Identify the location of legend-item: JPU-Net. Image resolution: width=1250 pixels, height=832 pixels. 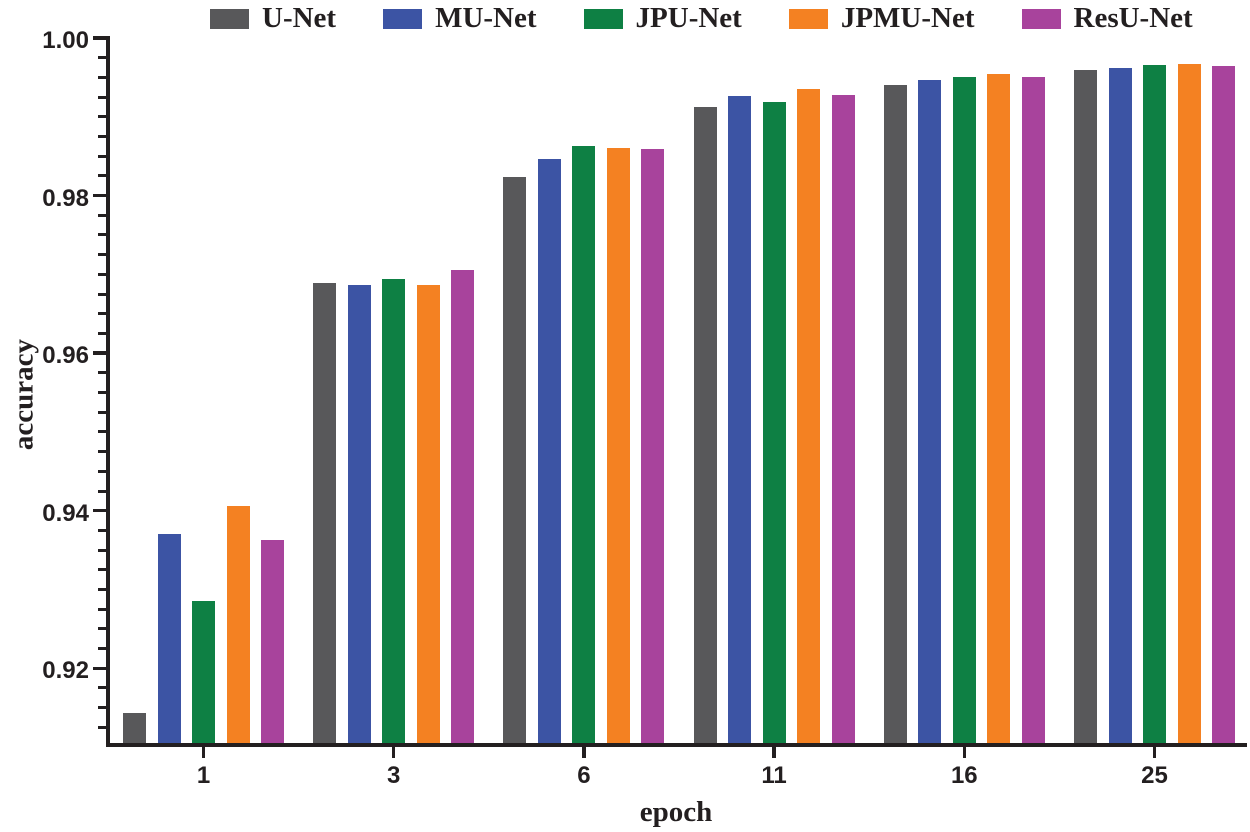
(662, 18).